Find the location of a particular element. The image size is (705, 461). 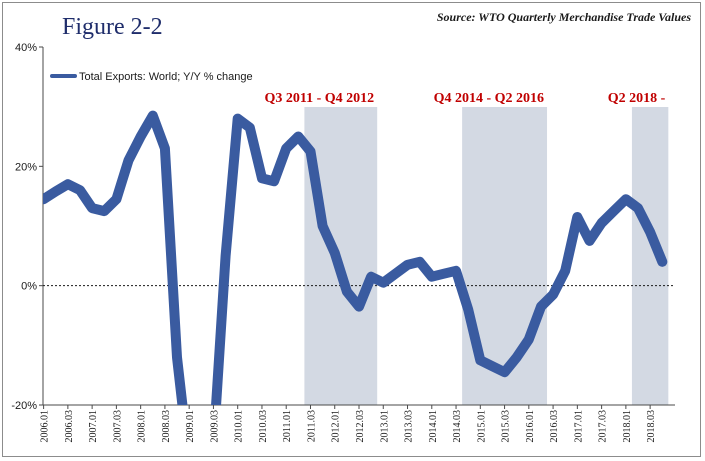

band-label-2: Q4 2014 - Q2 2016 is located at coordinates (489, 98).